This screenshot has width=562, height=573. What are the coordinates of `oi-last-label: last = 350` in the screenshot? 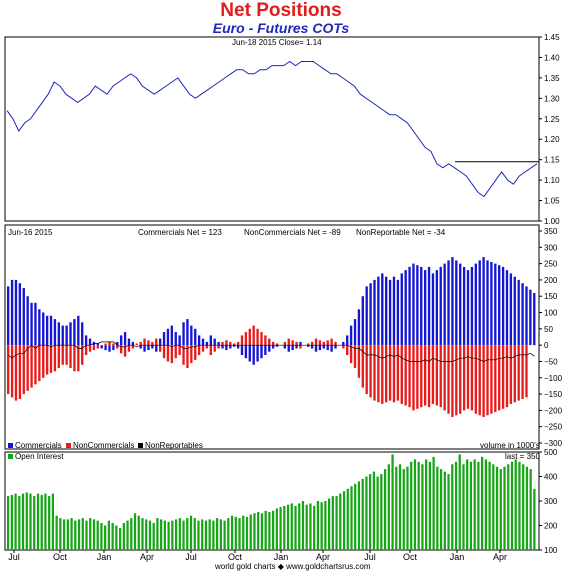 It's located at (522, 456).